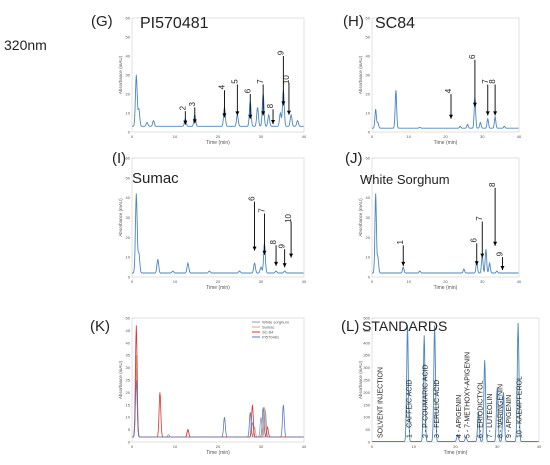 This screenshot has height=465, width=550. Describe the element at coordinates (221, 86) in the screenshot. I see `peak-label: 4` at that location.